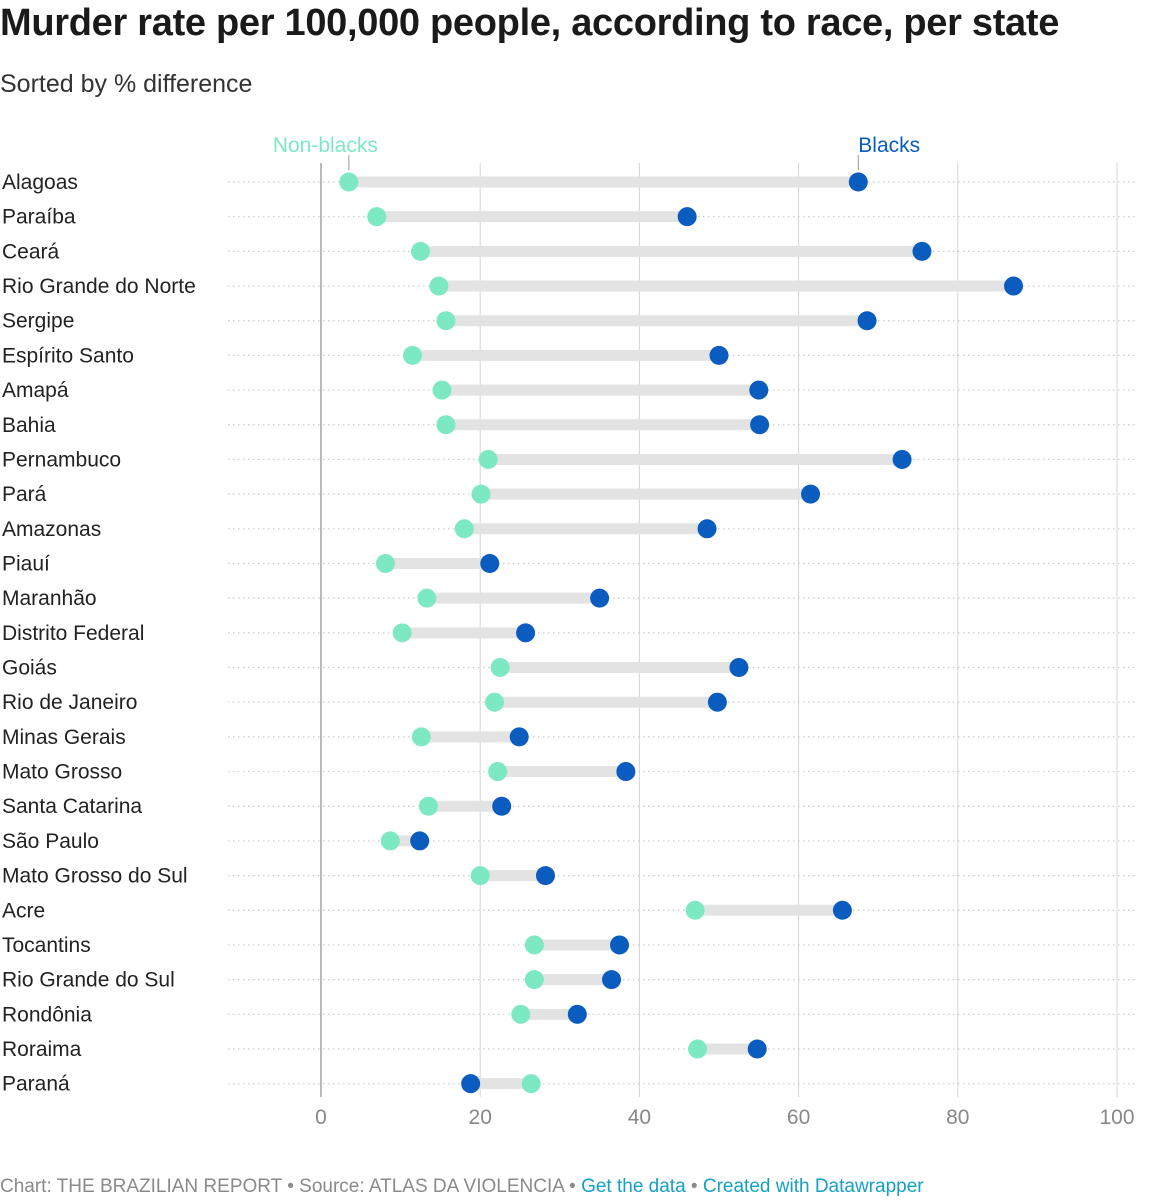 The height and width of the screenshot is (1200, 1156). Describe the element at coordinates (568, 772) in the screenshot. I see `chart-row: Mato Grosso` at that location.